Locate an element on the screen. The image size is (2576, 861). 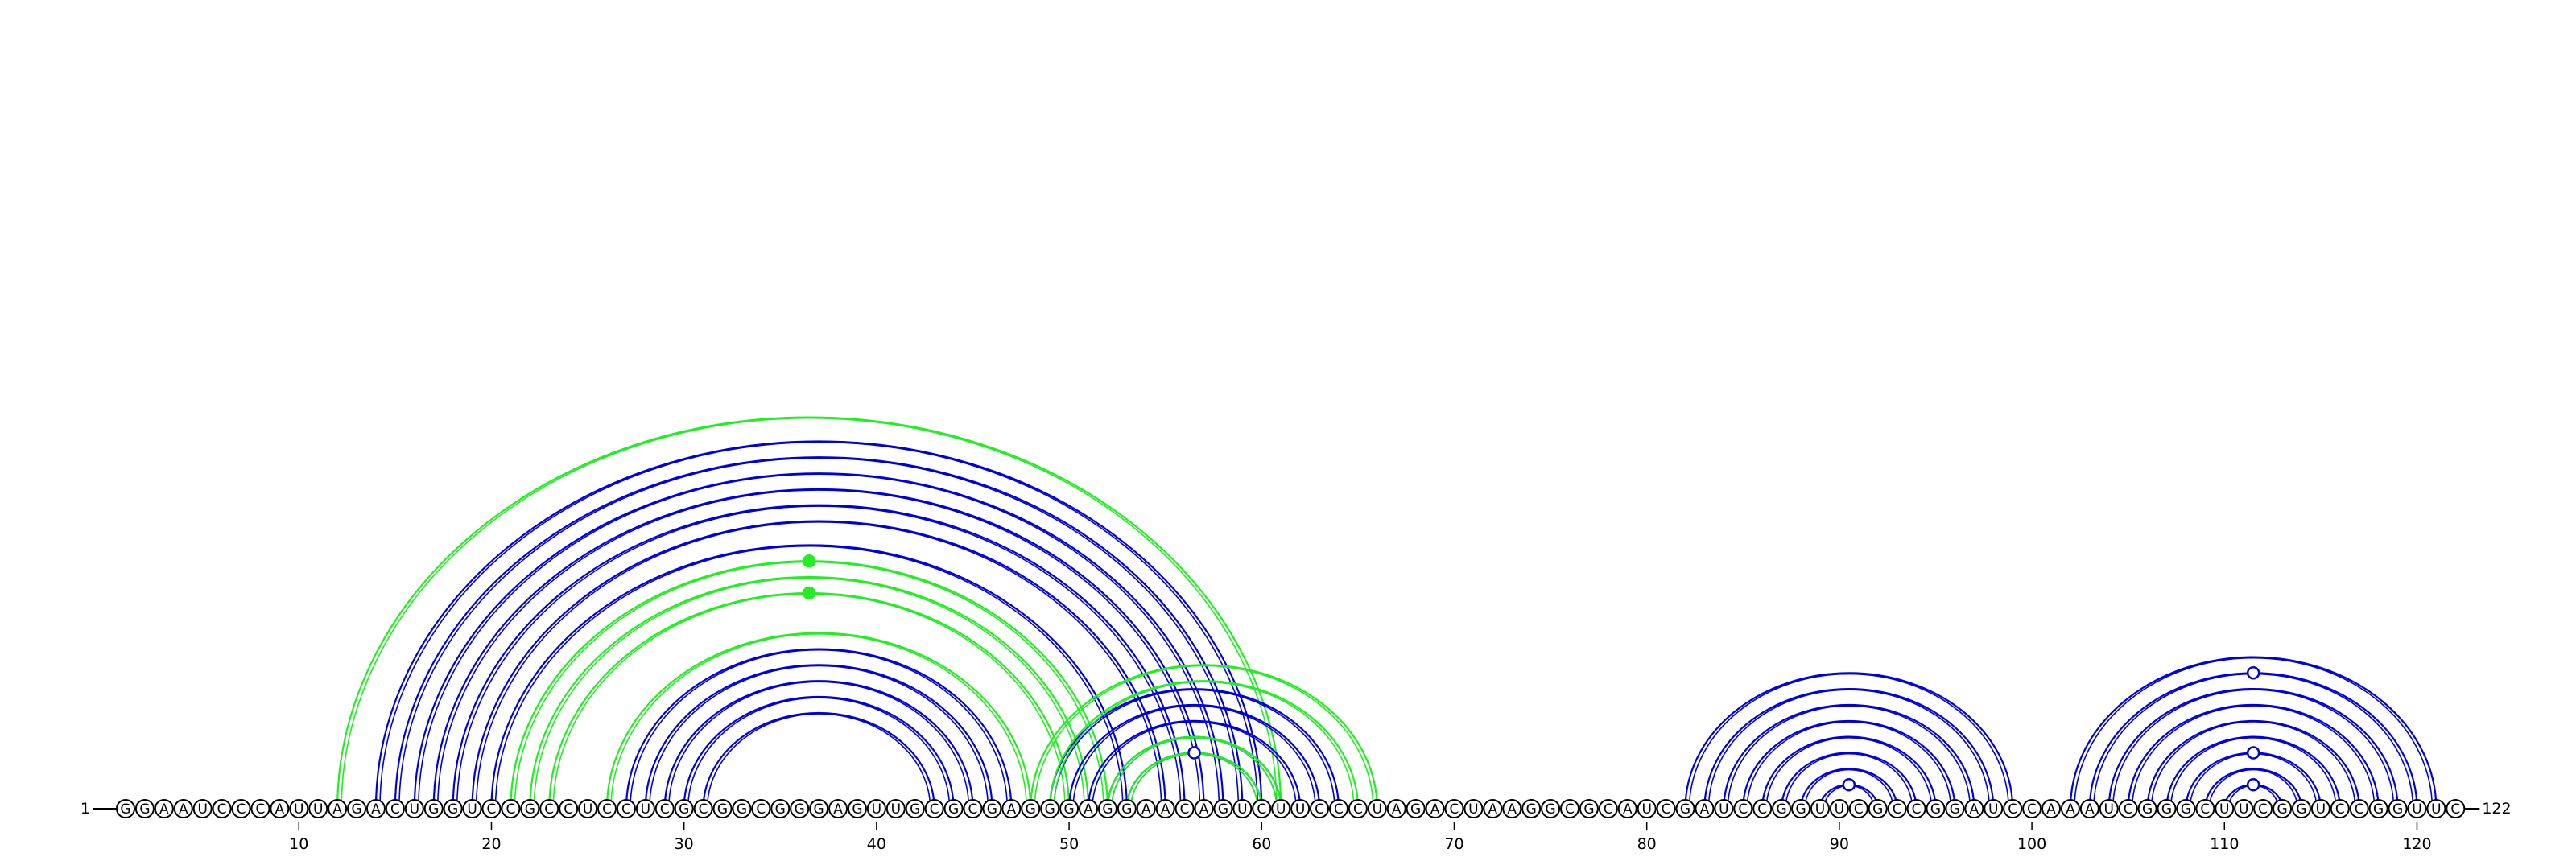
arc-blue-87-94-inner-stroke is located at coordinates (1849, 781).